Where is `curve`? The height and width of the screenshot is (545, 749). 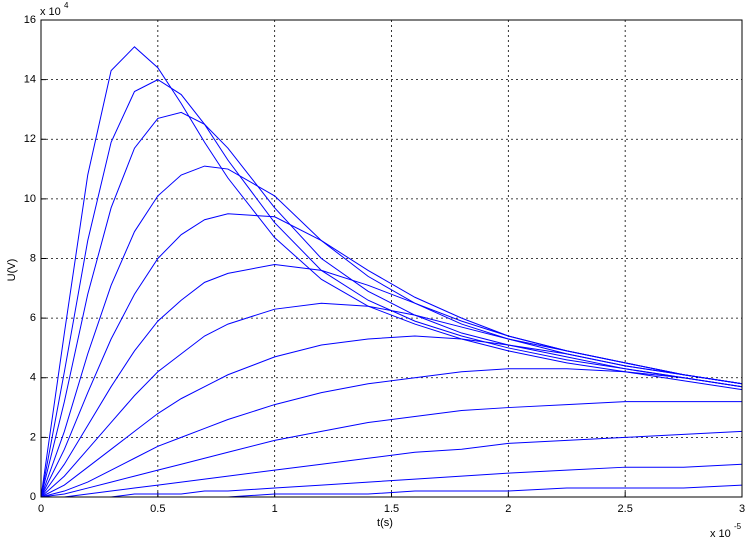
curve is located at coordinates (392, 464).